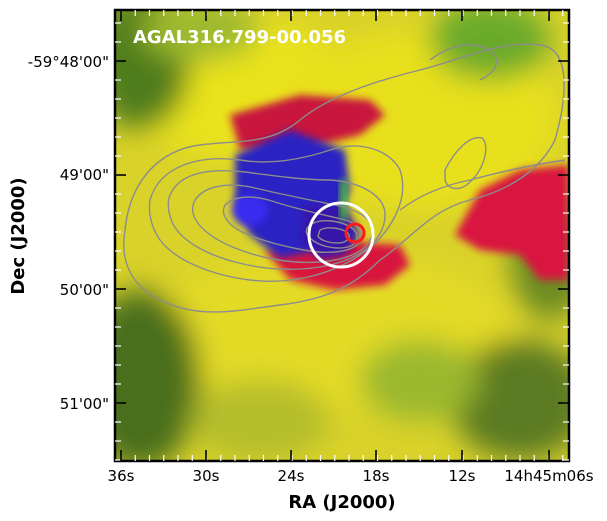 This screenshot has width=607, height=521. I want to click on image-title: AGAL316.799-00.056, so click(239, 37).